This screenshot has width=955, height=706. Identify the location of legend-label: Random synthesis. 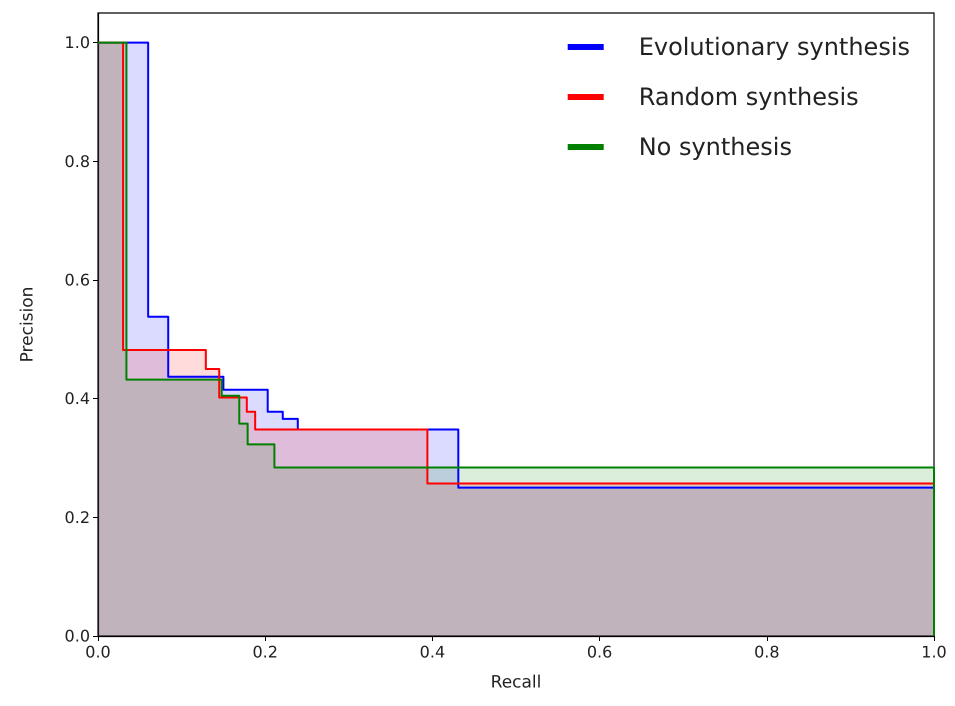
(748, 97).